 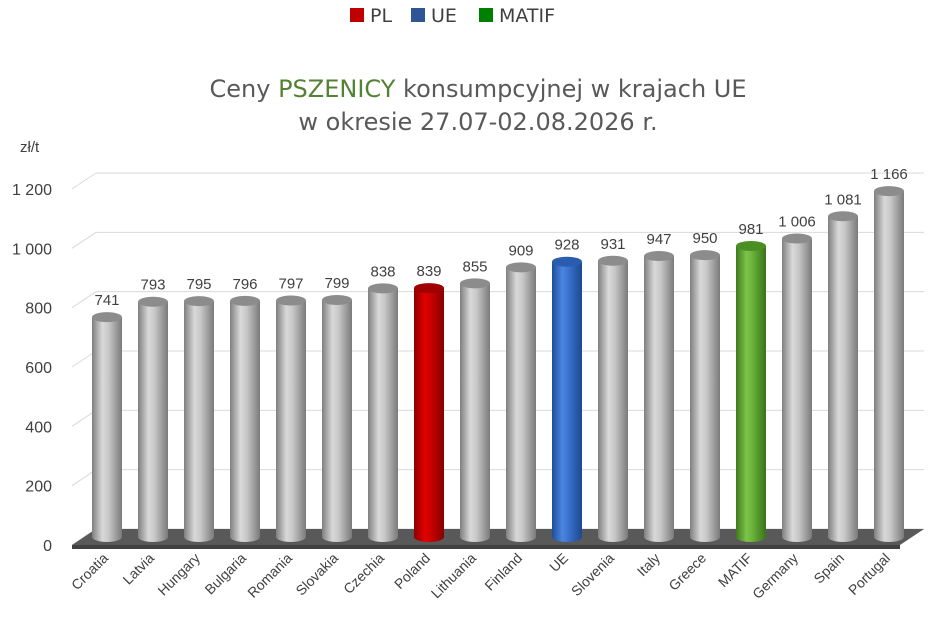 I want to click on bar-italy, so click(x=659, y=396).